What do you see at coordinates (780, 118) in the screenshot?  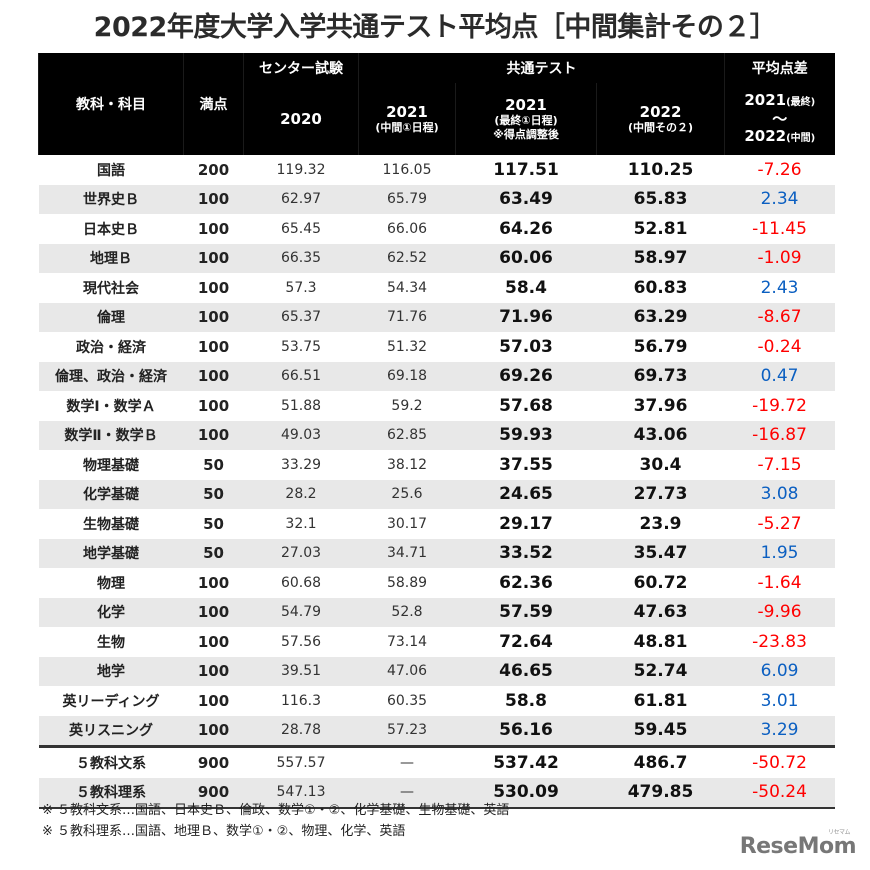 I see `header-diff-tilde: ～` at bounding box center [780, 118].